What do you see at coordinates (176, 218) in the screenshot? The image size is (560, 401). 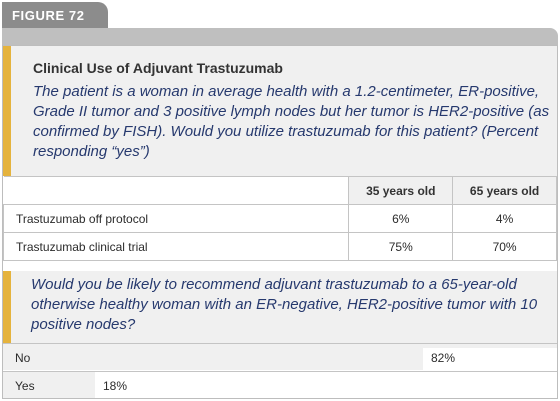 I see `row-label: Trastuzumab off protocol` at bounding box center [176, 218].